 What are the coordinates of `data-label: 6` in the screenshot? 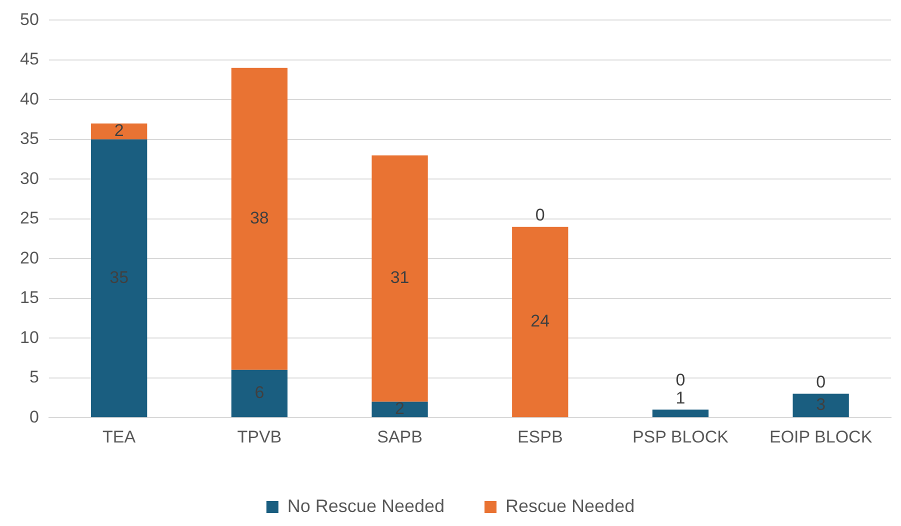 It's located at (259, 392).